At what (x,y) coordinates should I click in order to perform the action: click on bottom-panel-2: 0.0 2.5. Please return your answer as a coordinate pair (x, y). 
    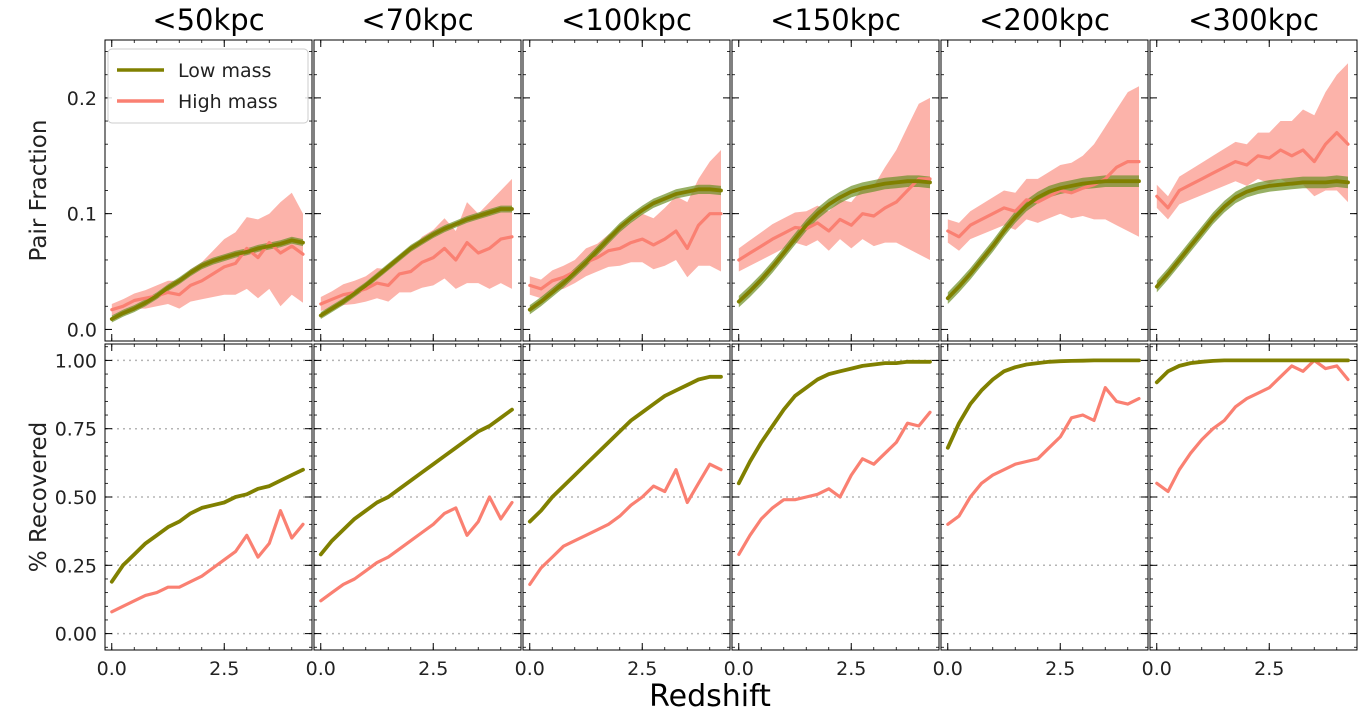
    Looking at the image, I should click on (414, 511).